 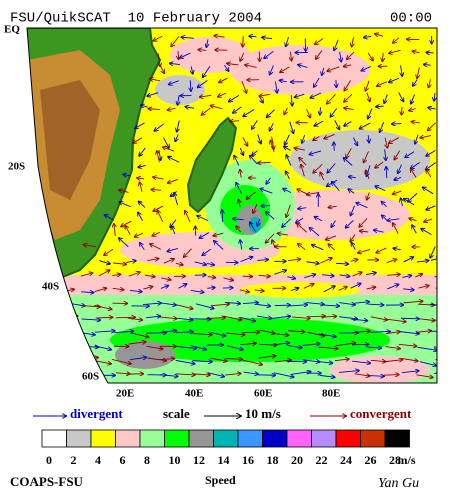 What do you see at coordinates (395, 460) in the screenshot?
I see `colorbar-tick-label: 28` at bounding box center [395, 460].